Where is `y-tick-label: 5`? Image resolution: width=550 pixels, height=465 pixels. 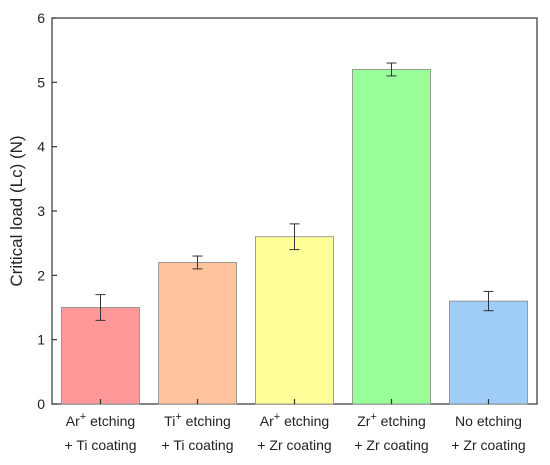
y-tick-label: 5 is located at coordinates (41, 82).